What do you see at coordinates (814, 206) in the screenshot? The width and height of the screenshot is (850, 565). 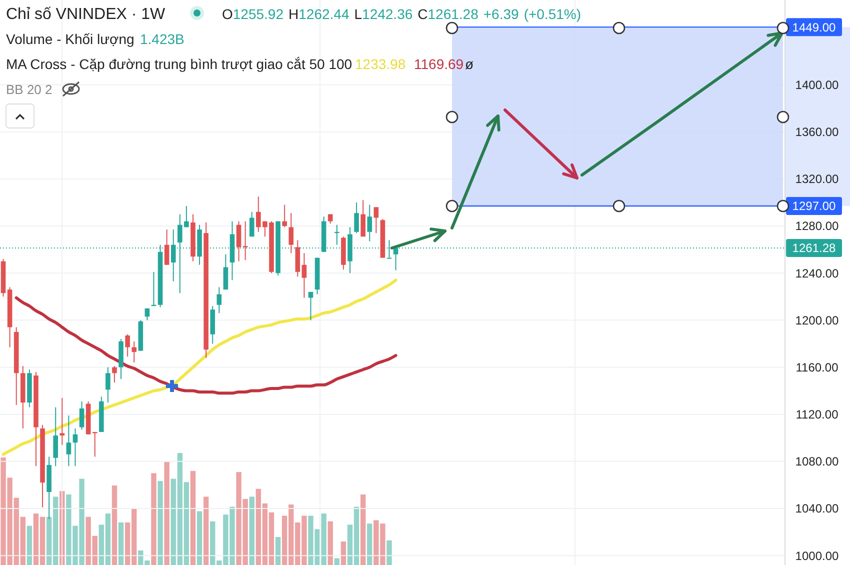 I see `ref-line-label: 1297.00` at bounding box center [814, 206].